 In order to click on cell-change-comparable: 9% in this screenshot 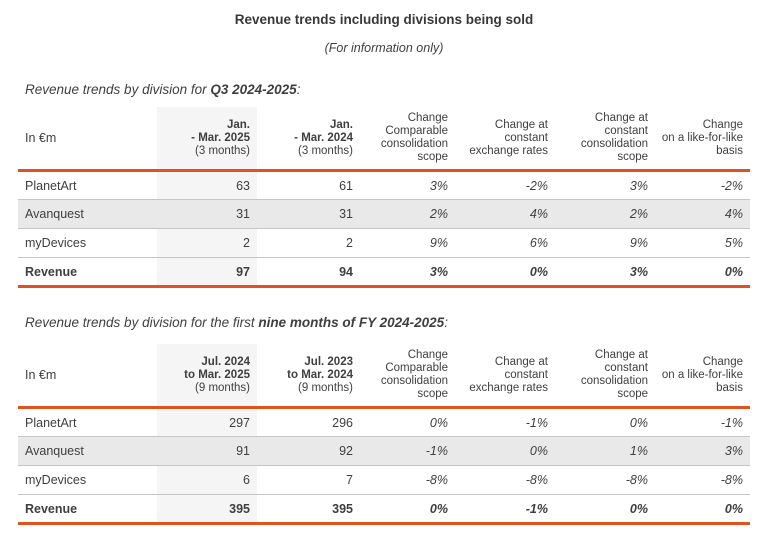, I will do `click(438, 243)`.